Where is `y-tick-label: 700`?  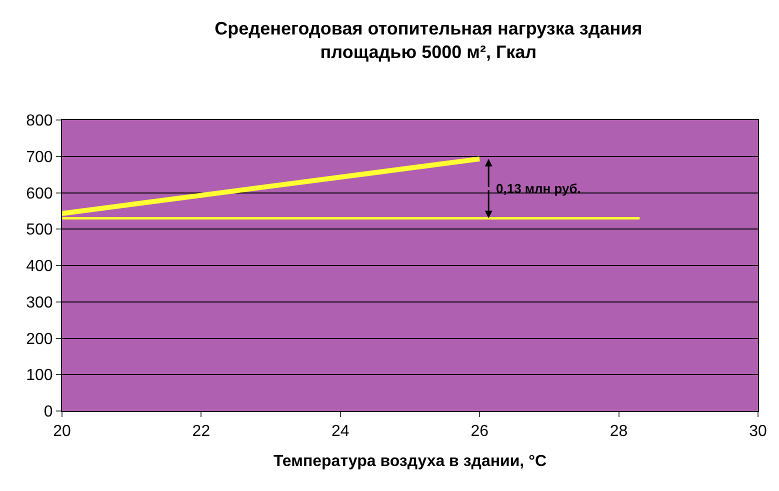 y-tick-label: 700 is located at coordinates (39, 157).